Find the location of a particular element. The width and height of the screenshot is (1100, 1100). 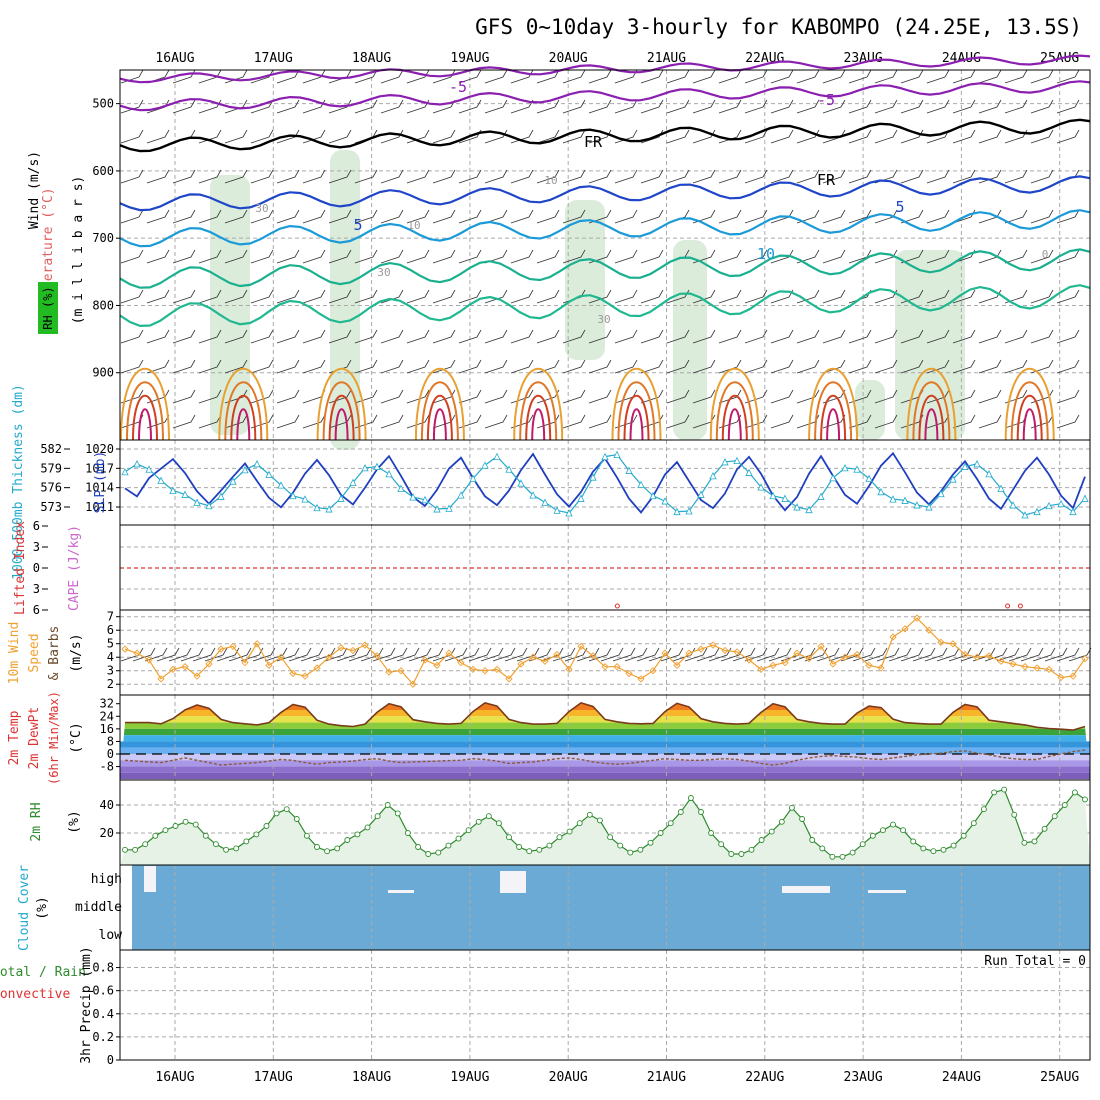

cape-mark is located at coordinates (1008, 606).